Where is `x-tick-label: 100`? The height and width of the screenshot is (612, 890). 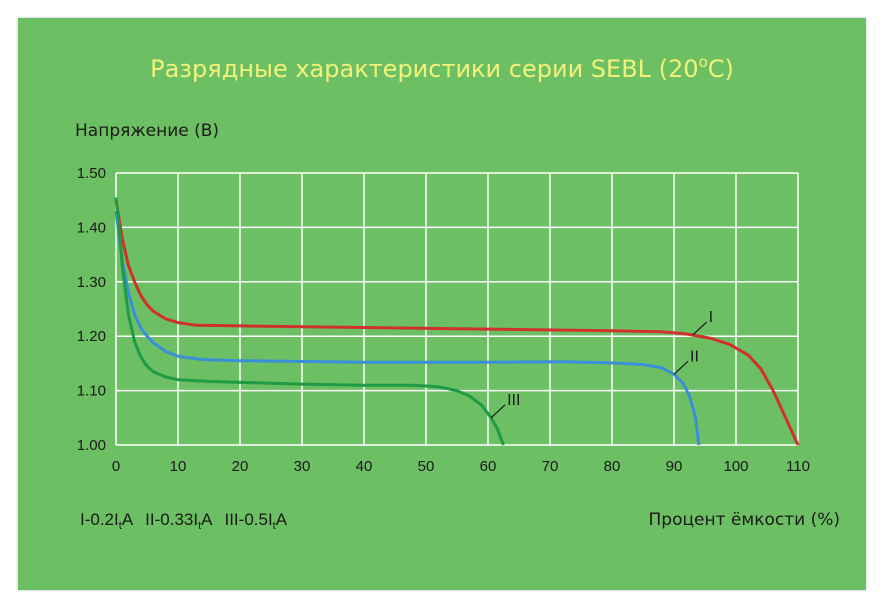 x-tick-label: 100 is located at coordinates (735, 466).